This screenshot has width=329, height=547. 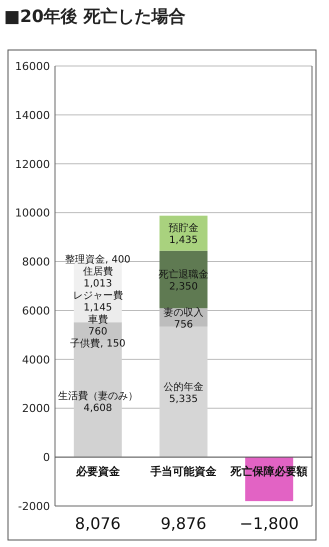 What do you see at coordinates (98, 408) in the screenshot?
I see `data-label: 4,608` at bounding box center [98, 408].